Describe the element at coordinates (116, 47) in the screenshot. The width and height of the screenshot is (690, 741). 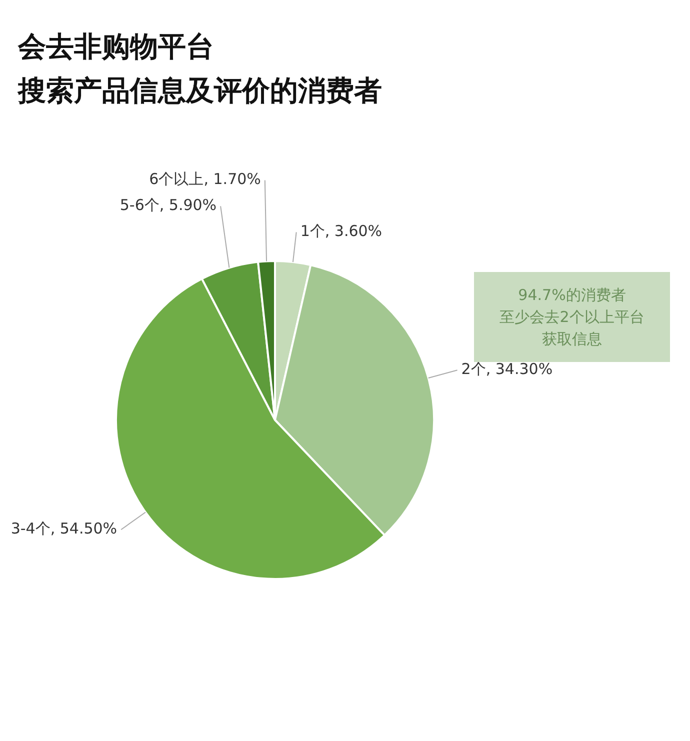
I see `chart-title: 会去非购物平台` at that location.